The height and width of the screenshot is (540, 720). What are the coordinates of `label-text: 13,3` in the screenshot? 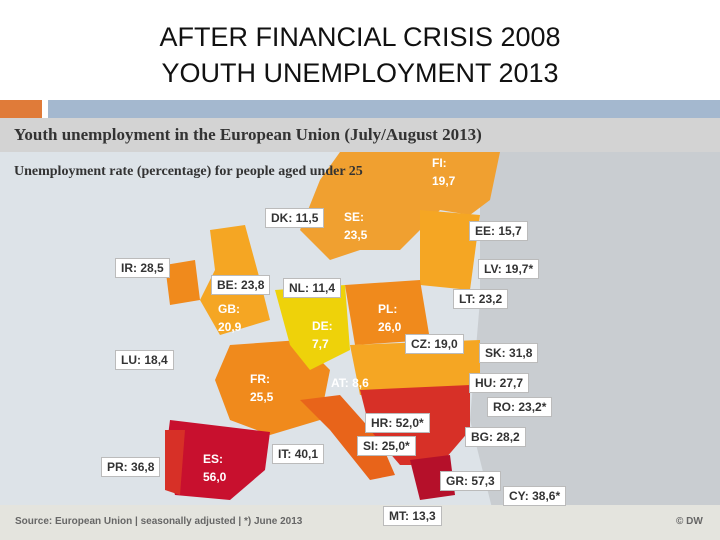 It's located at (424, 516).